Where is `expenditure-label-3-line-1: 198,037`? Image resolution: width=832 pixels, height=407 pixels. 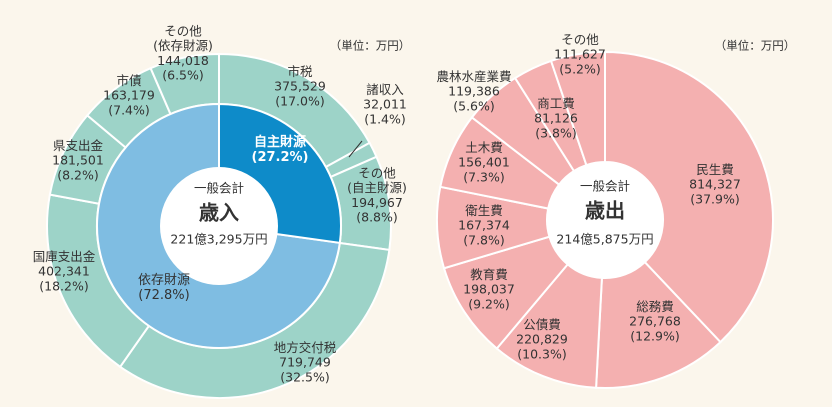
expenditure-label-3-line-1: 198,037 is located at coordinates (489, 289).